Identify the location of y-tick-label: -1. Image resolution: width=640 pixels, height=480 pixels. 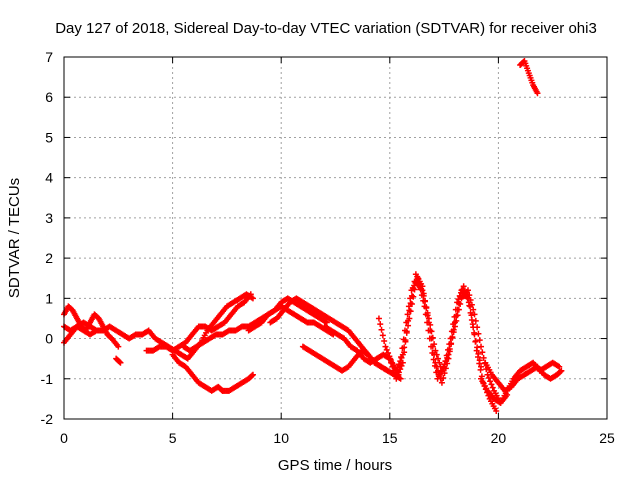
(47, 379).